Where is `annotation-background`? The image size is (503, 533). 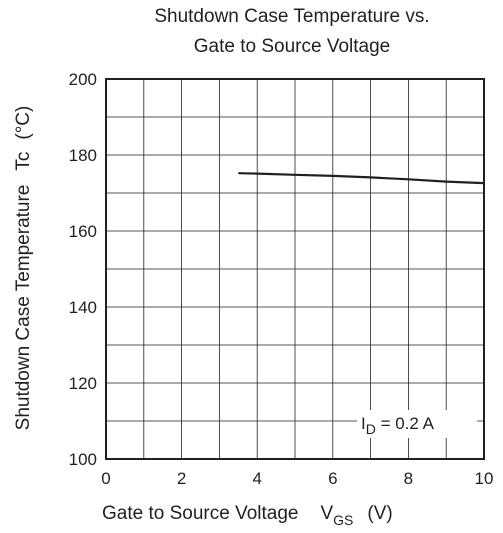 annotation-background is located at coordinates (417, 424).